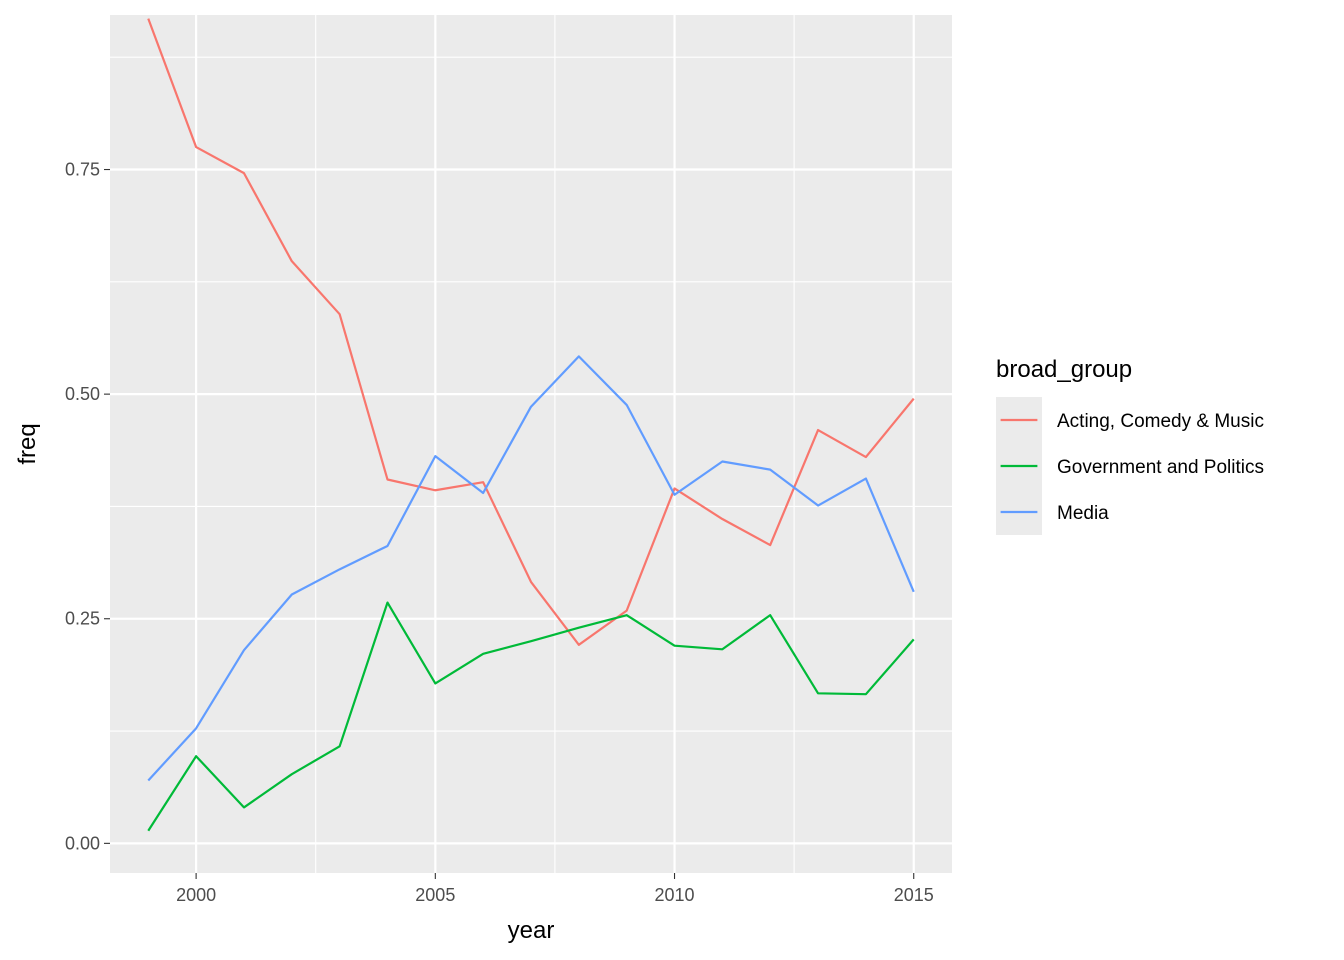  What do you see at coordinates (1160, 467) in the screenshot?
I see `legend-label: Government and Politics` at bounding box center [1160, 467].